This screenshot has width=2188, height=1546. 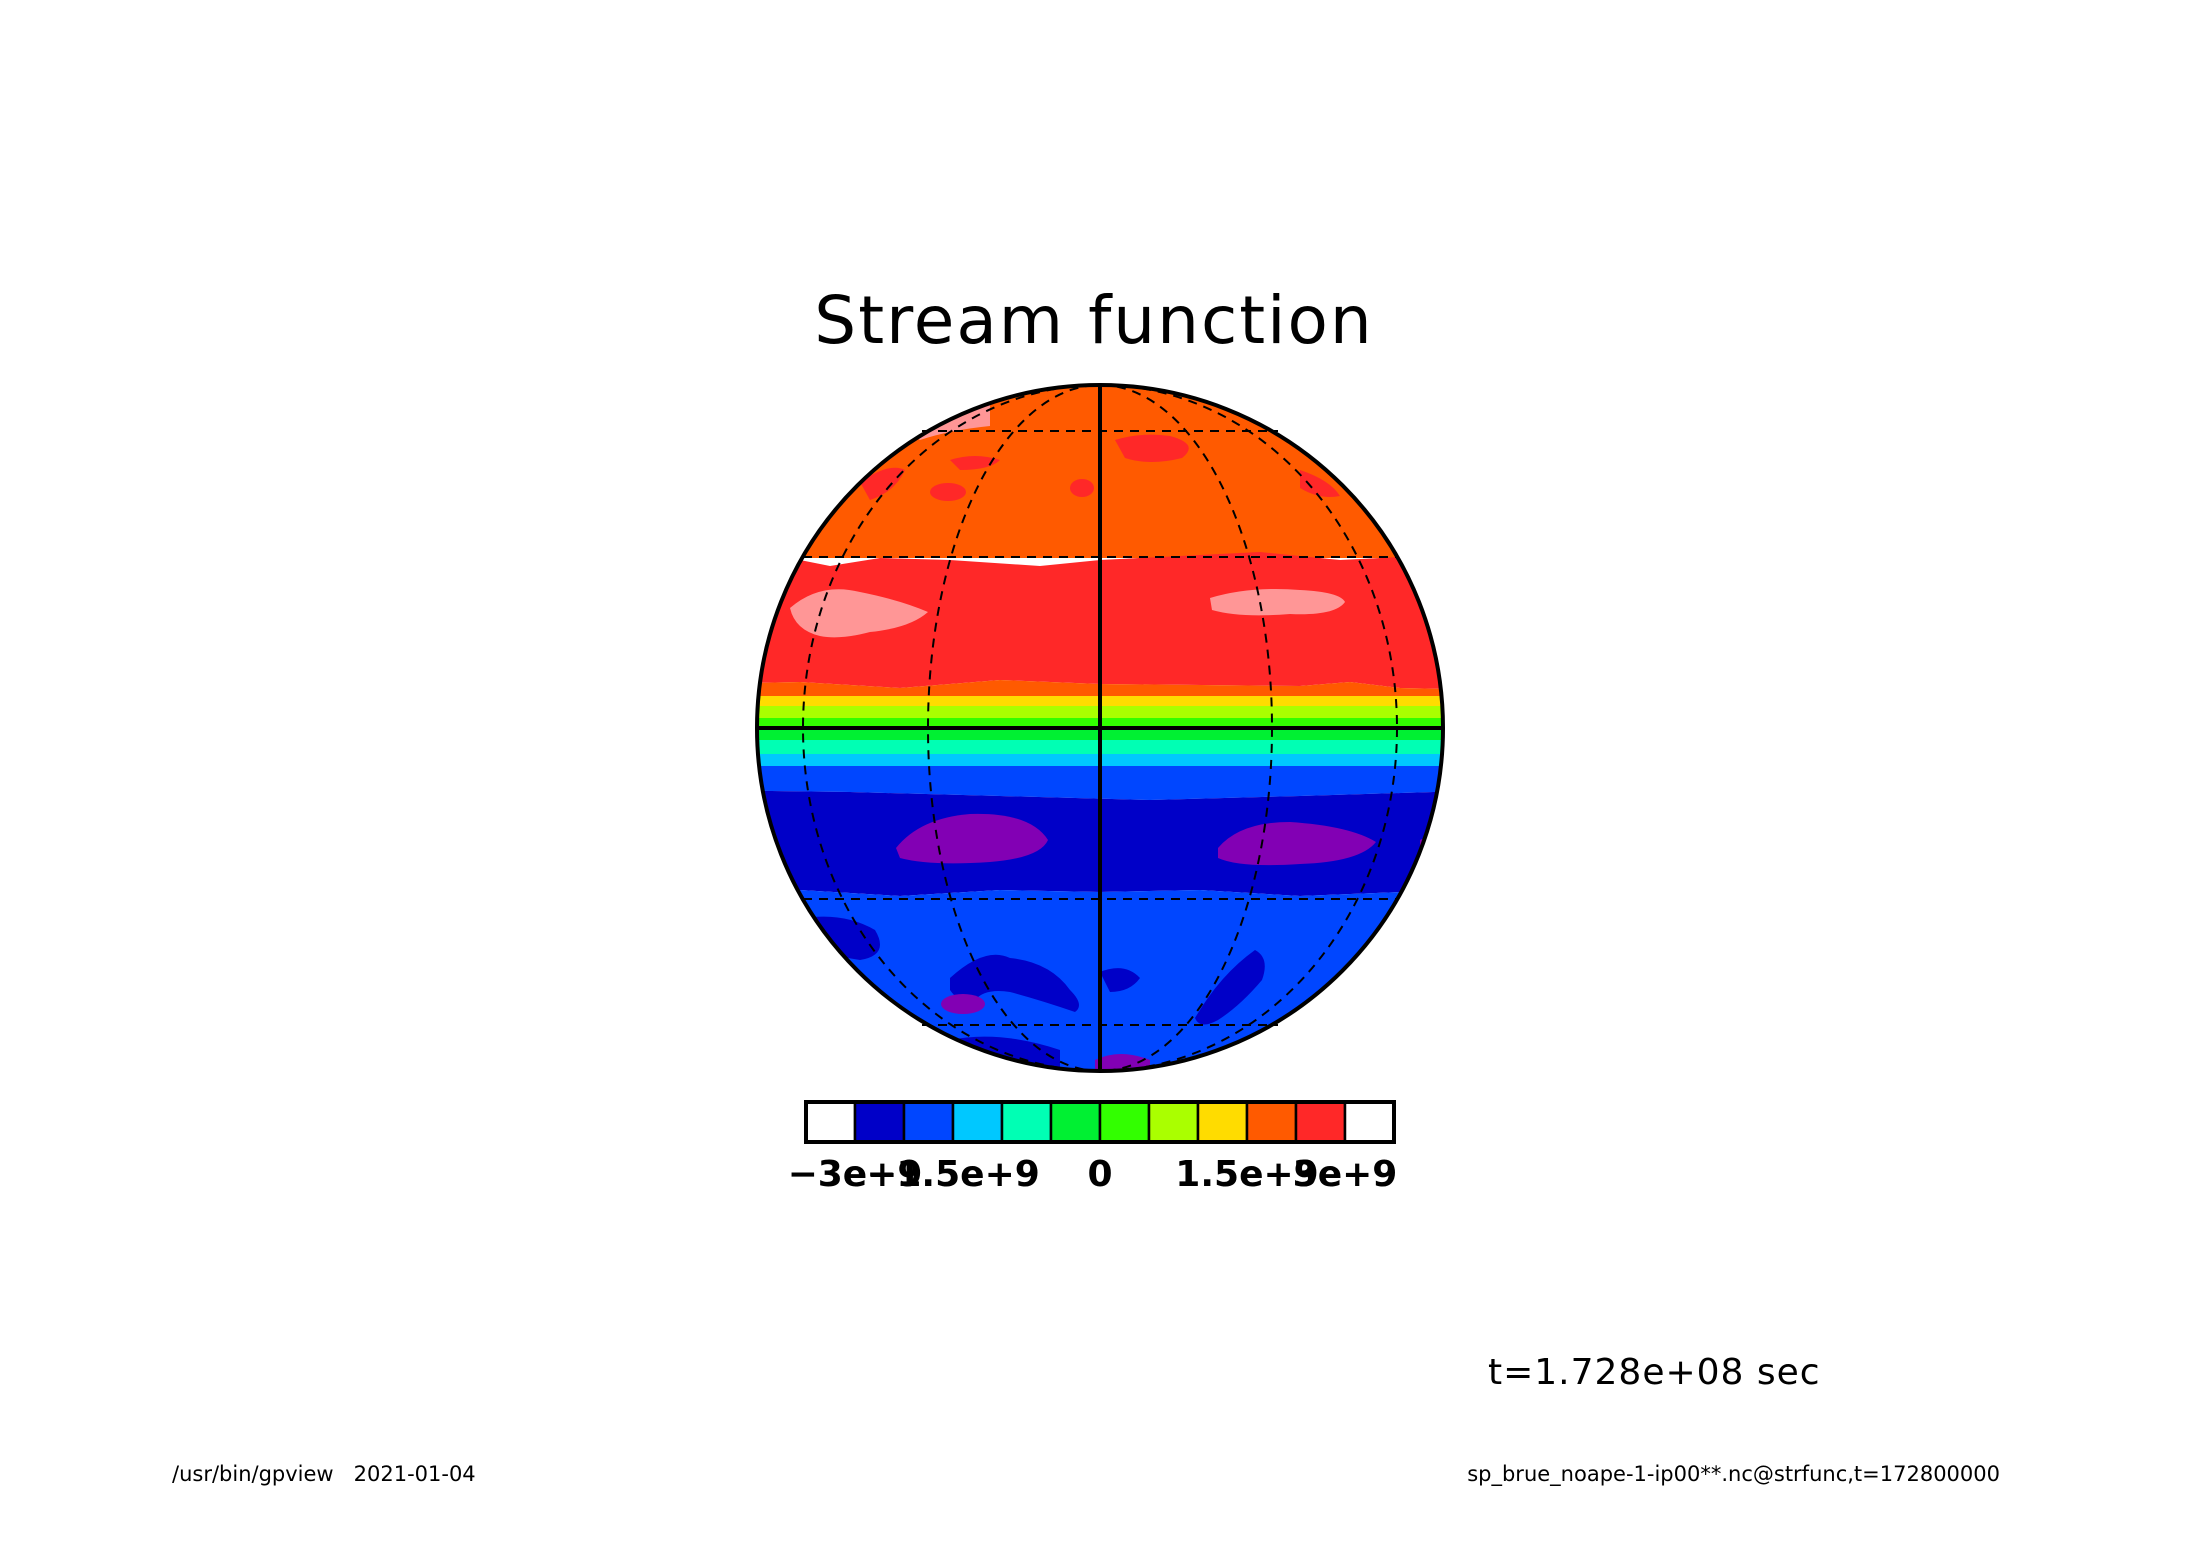 What do you see at coordinates (1654, 1372) in the screenshot?
I see `time-label: t=1.728e+08 sec` at bounding box center [1654, 1372].